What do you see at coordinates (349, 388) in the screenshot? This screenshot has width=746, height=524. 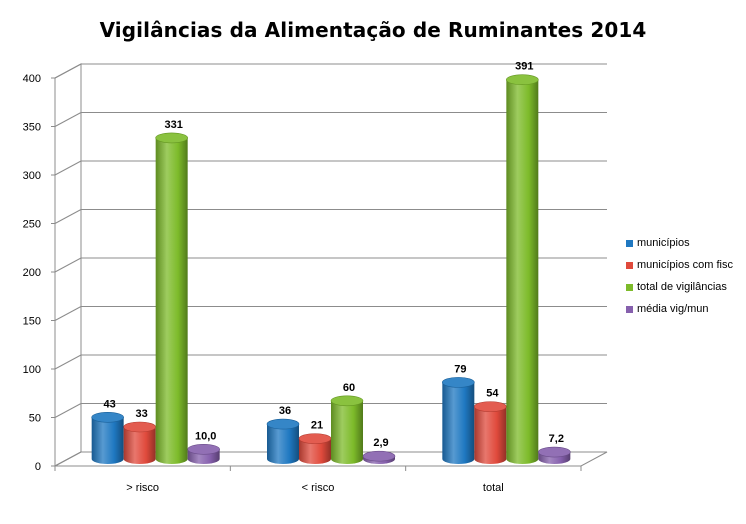 I see `data-label: 60` at bounding box center [349, 388].